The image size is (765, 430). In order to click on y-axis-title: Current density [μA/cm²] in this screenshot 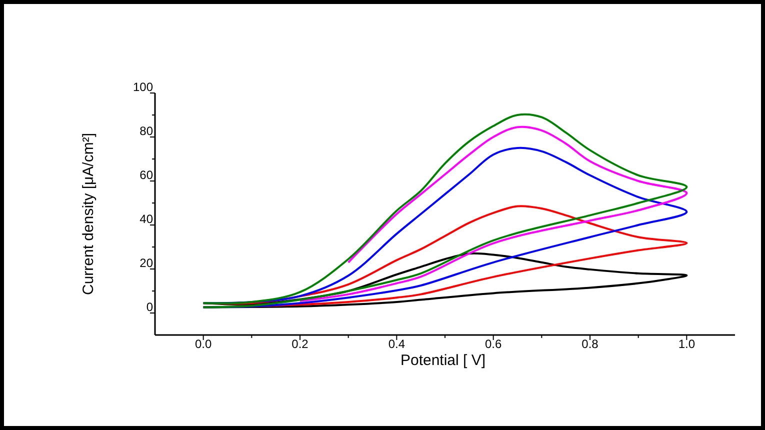, I will do `click(88, 214)`.